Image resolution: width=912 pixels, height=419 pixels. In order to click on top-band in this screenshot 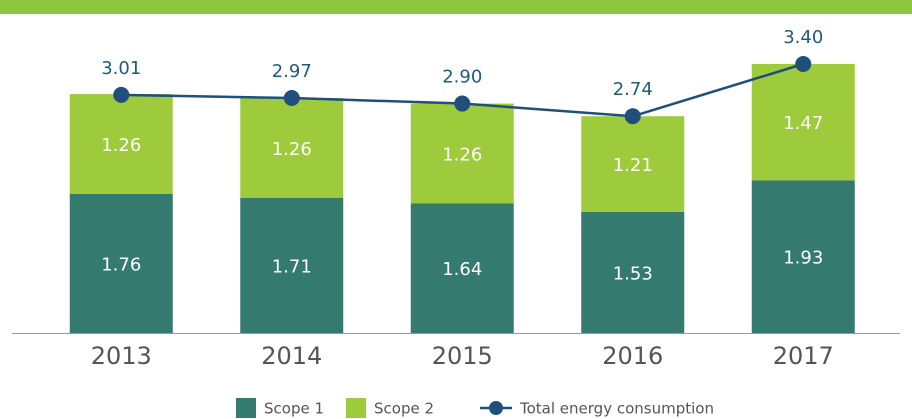, I will do `click(456, 7)`.